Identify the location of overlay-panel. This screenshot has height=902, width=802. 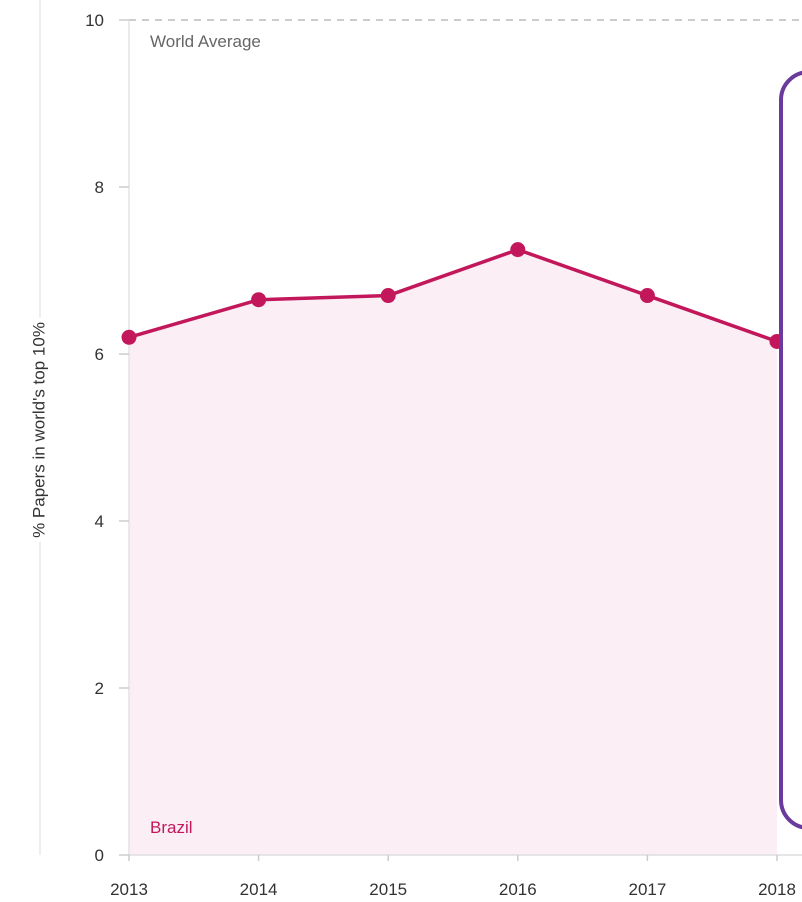
(790, 450).